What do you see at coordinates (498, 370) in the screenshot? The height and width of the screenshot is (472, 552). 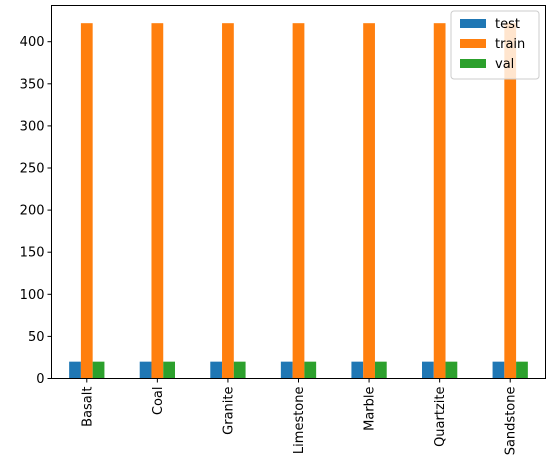 I see `bar-test-sandstone` at bounding box center [498, 370].